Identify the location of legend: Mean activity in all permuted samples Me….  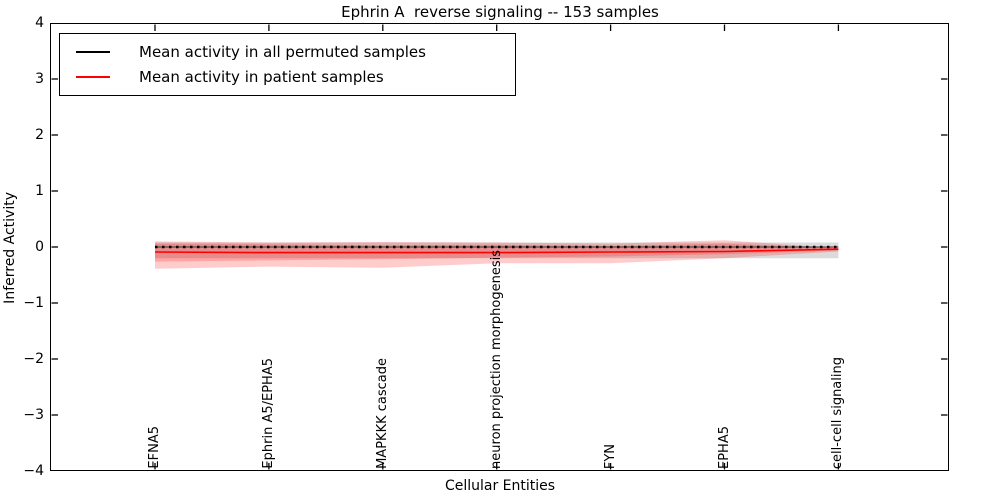
(287, 64).